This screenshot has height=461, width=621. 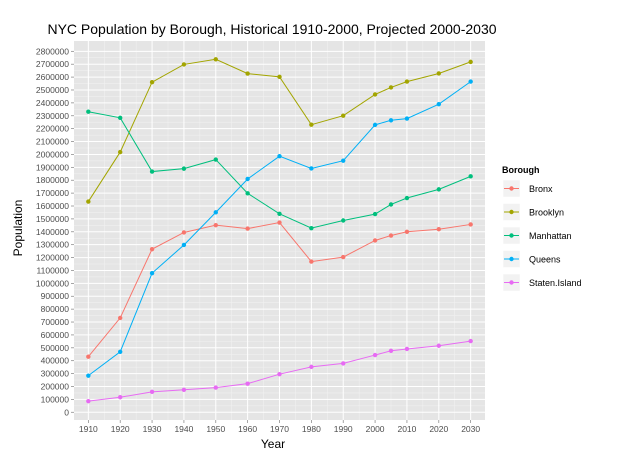 I want to click on y-tick-label: 1700000, so click(x=52, y=193).